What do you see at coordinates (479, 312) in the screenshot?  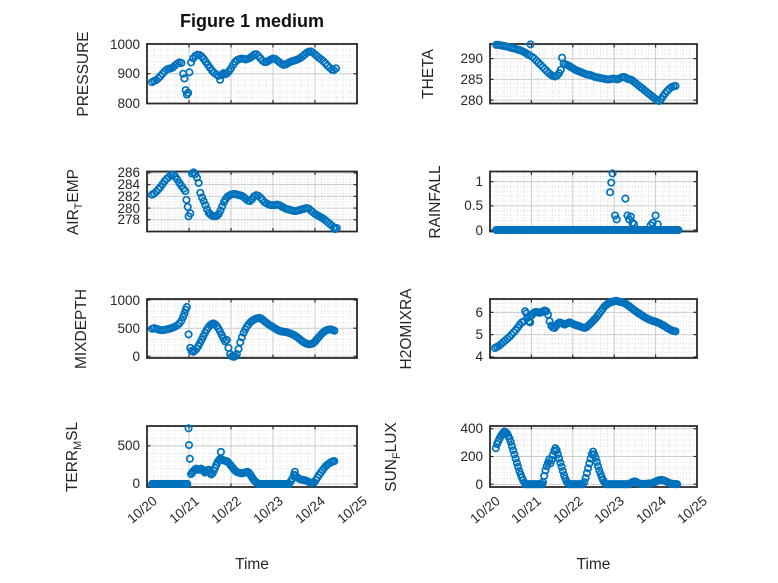 I see `y-tick-label: 6` at bounding box center [479, 312].